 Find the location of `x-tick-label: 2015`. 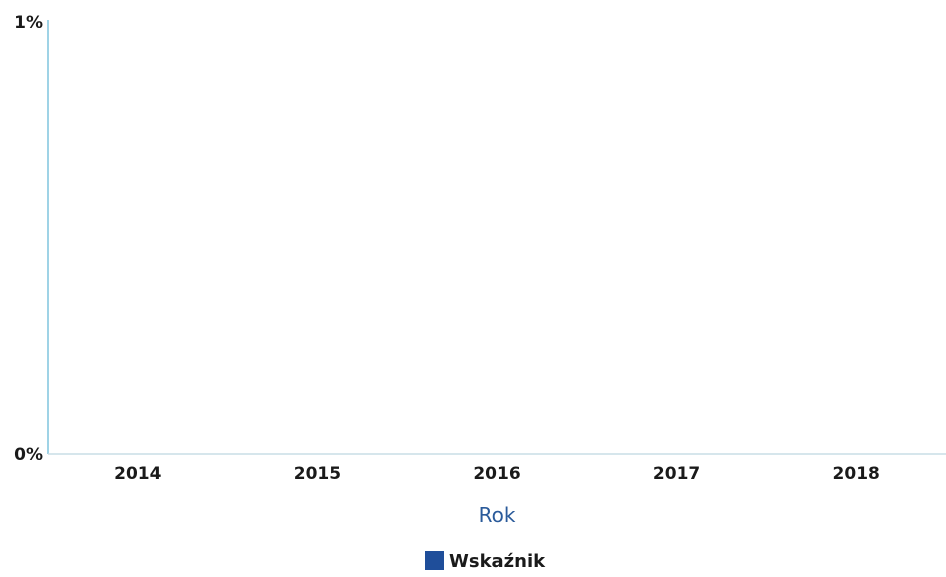

x-tick-label: 2015 is located at coordinates (317, 474).